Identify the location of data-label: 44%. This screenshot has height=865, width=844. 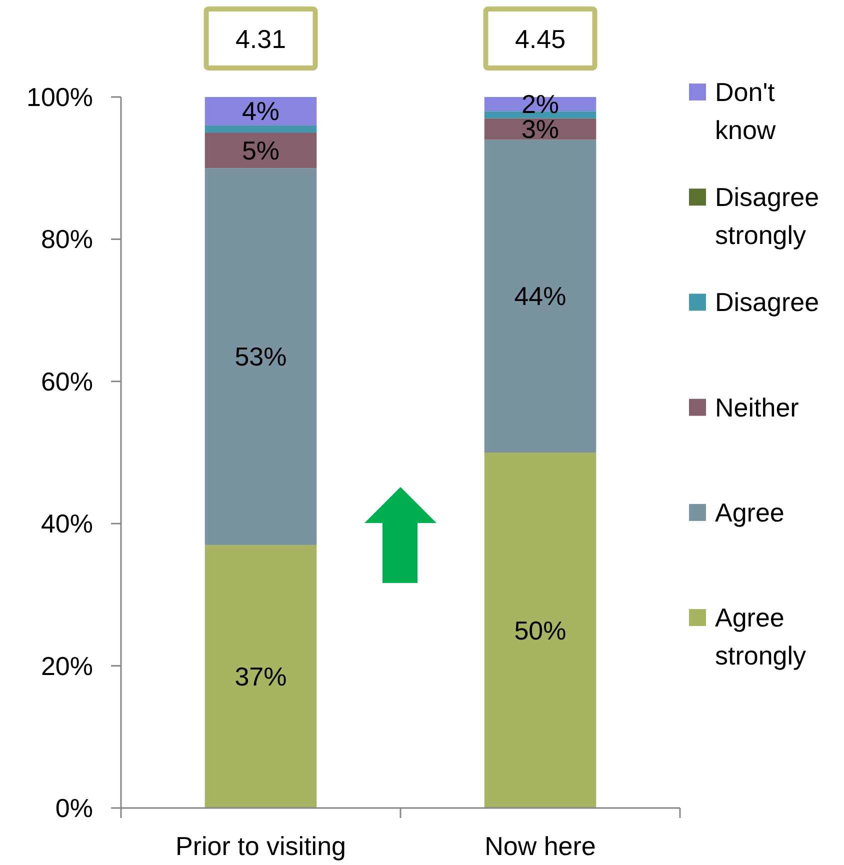
(540, 296).